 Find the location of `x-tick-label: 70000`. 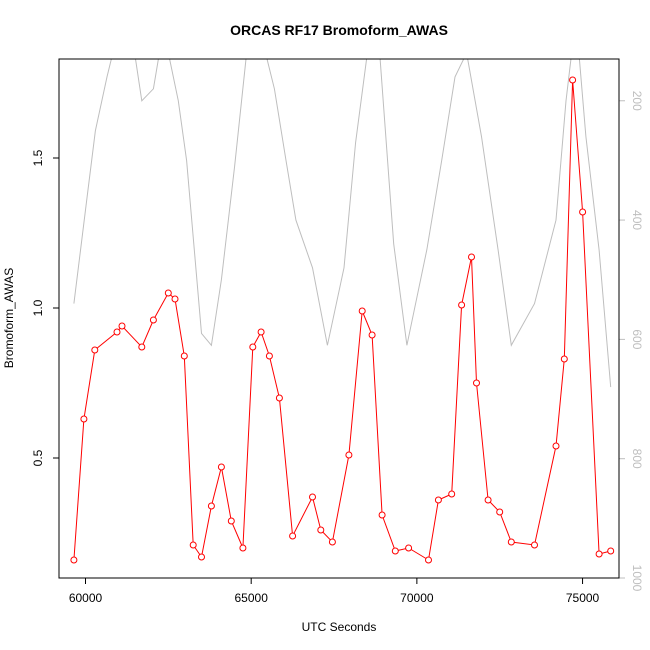

x-tick-label: 70000 is located at coordinates (417, 598).